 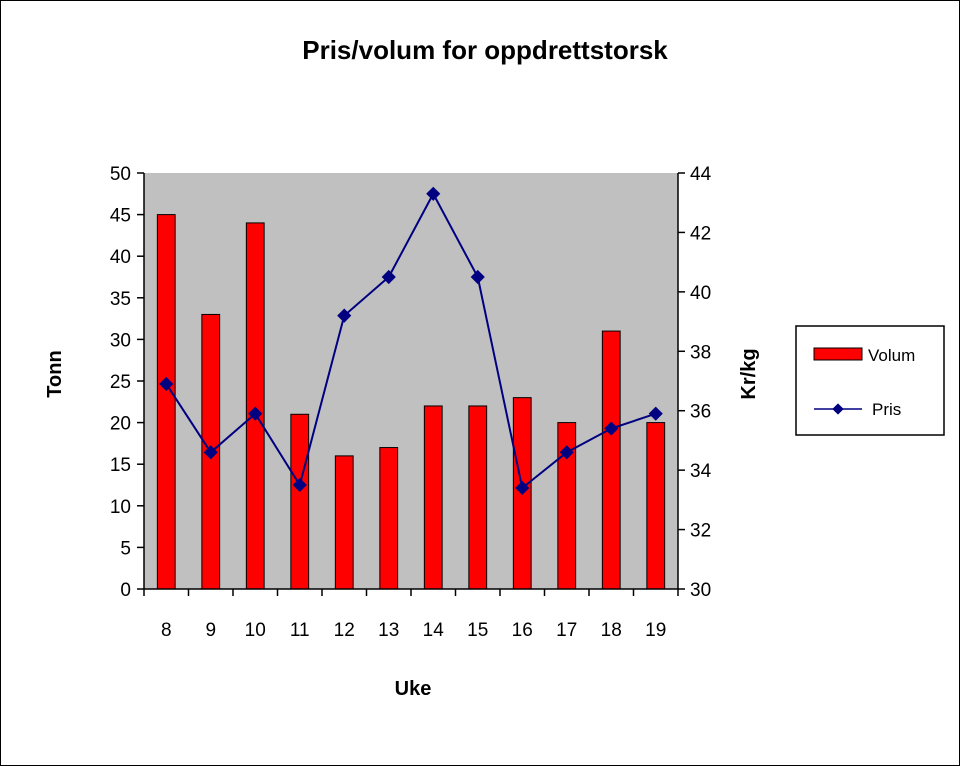 I want to click on x-tick-label-12: 12, so click(x=344, y=630).